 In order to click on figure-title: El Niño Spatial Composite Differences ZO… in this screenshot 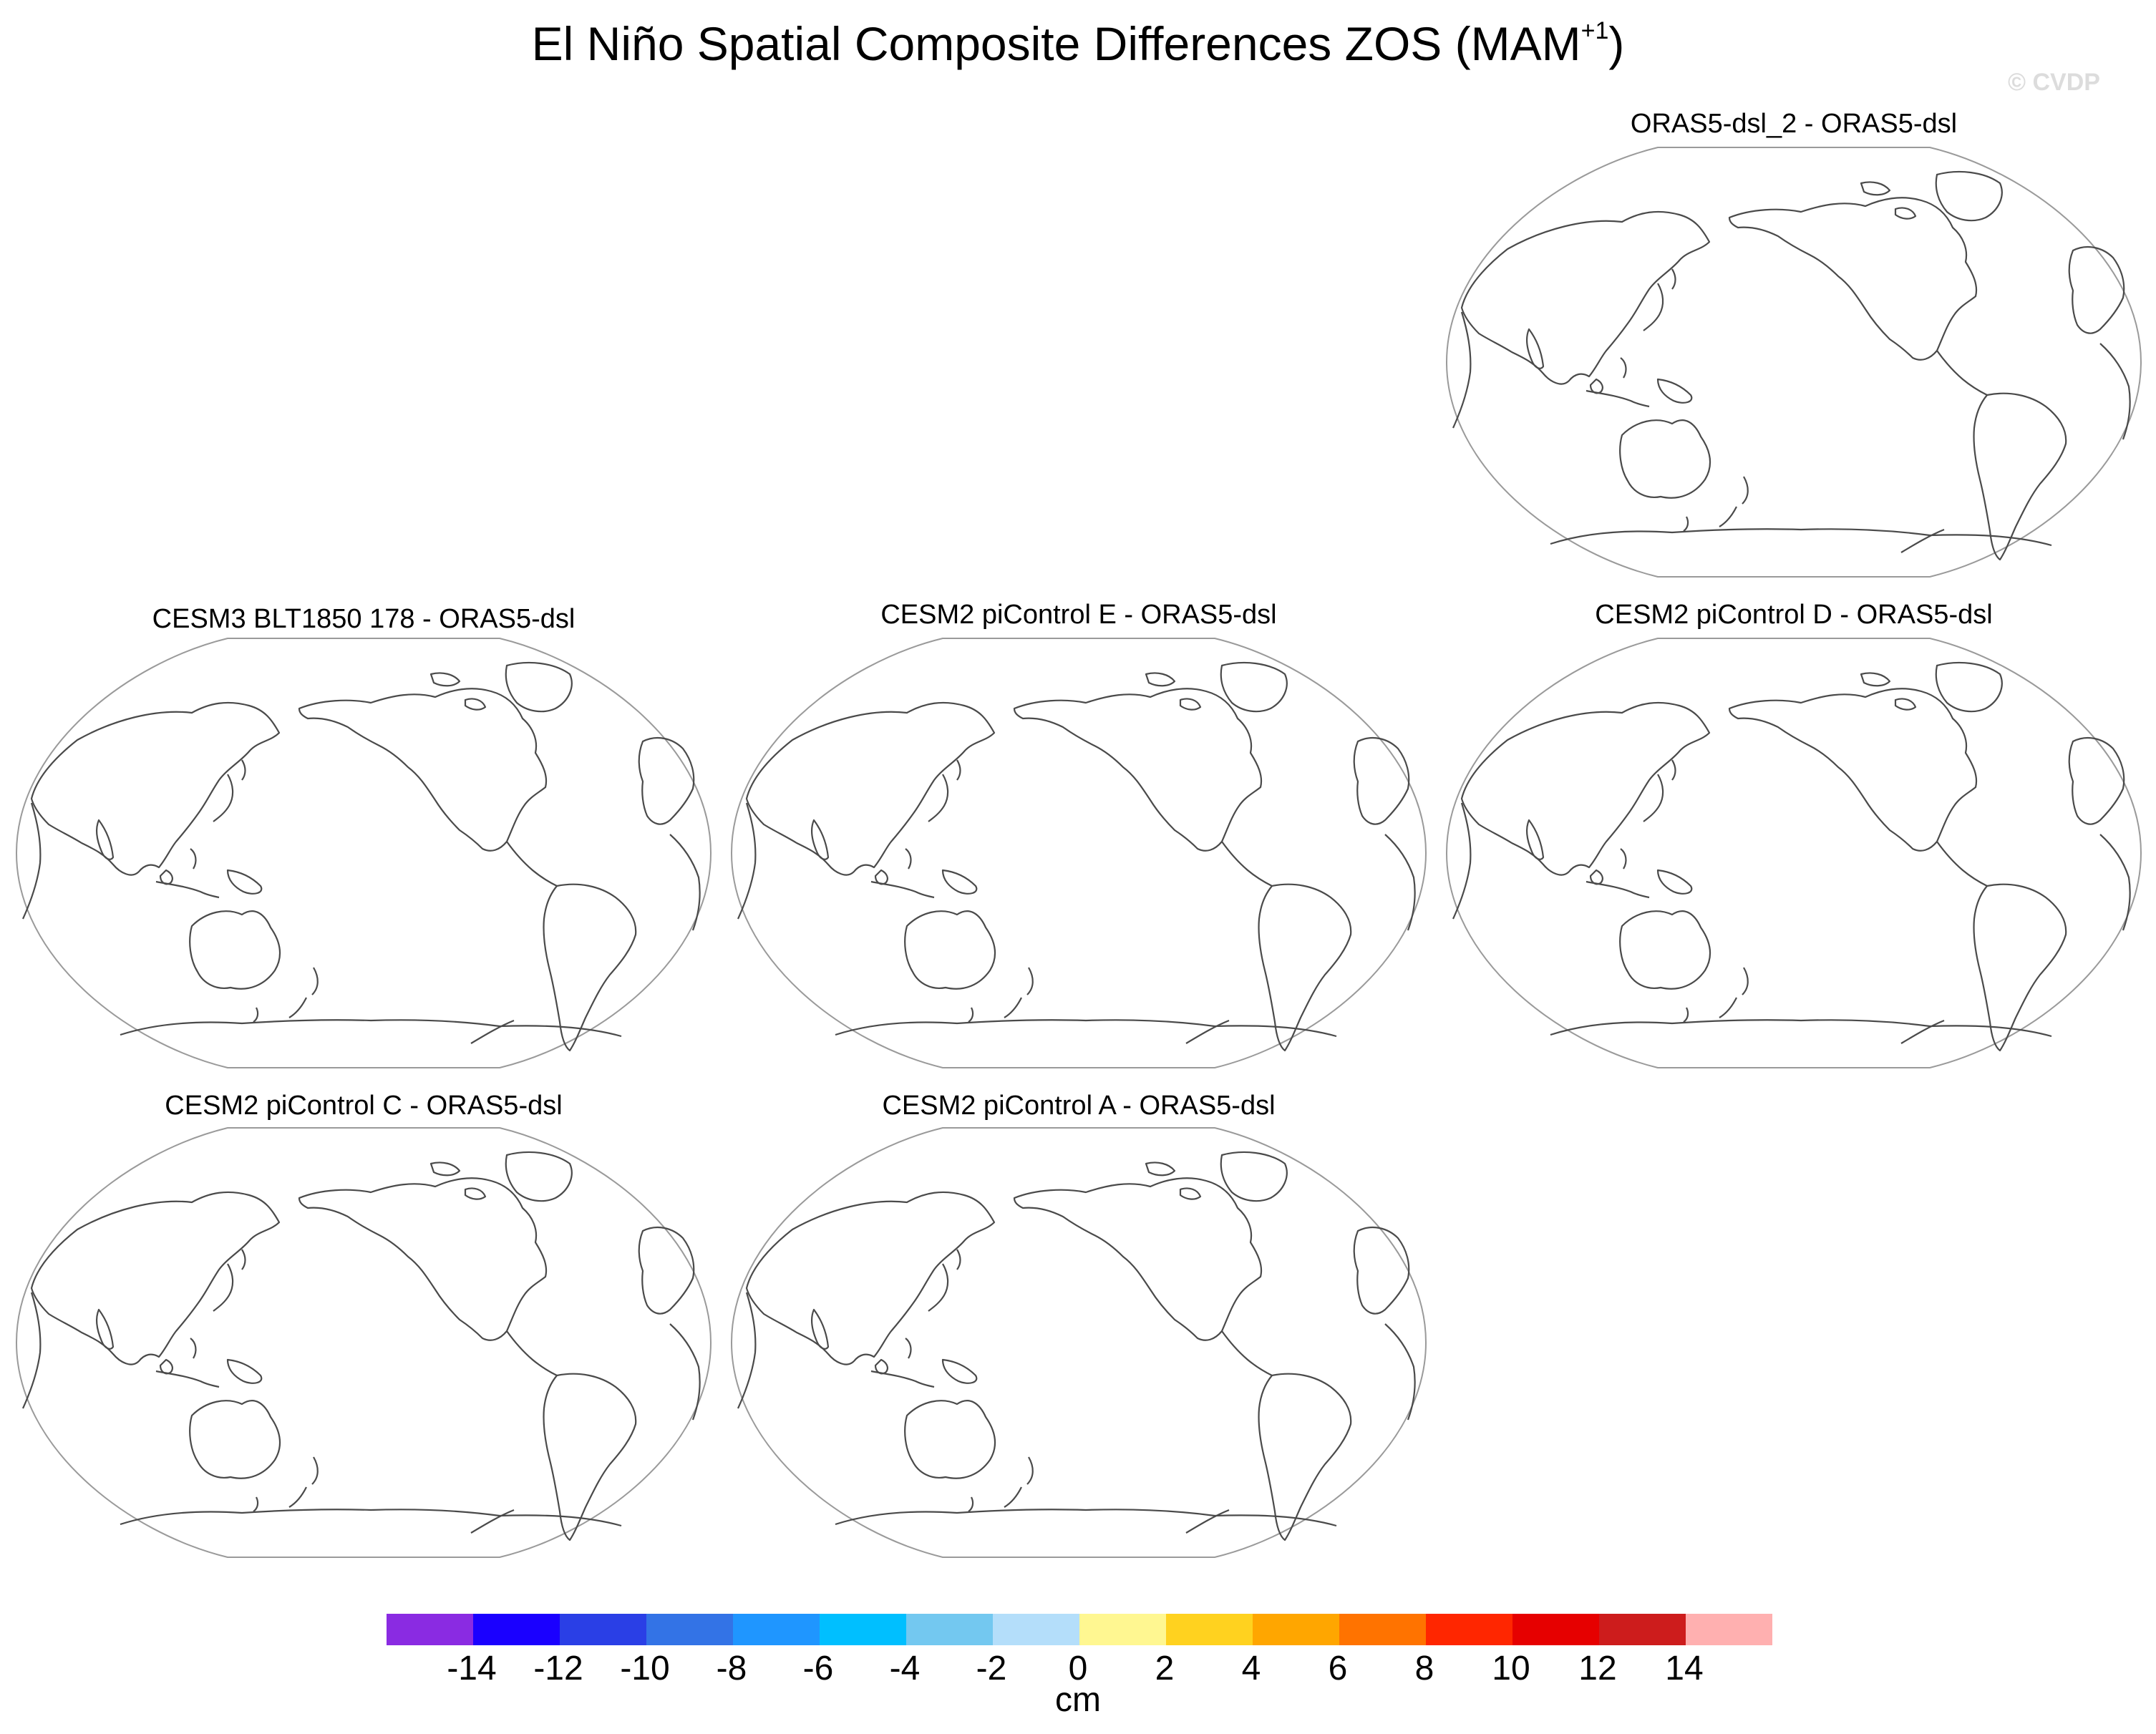, I will do `click(1078, 43)`.